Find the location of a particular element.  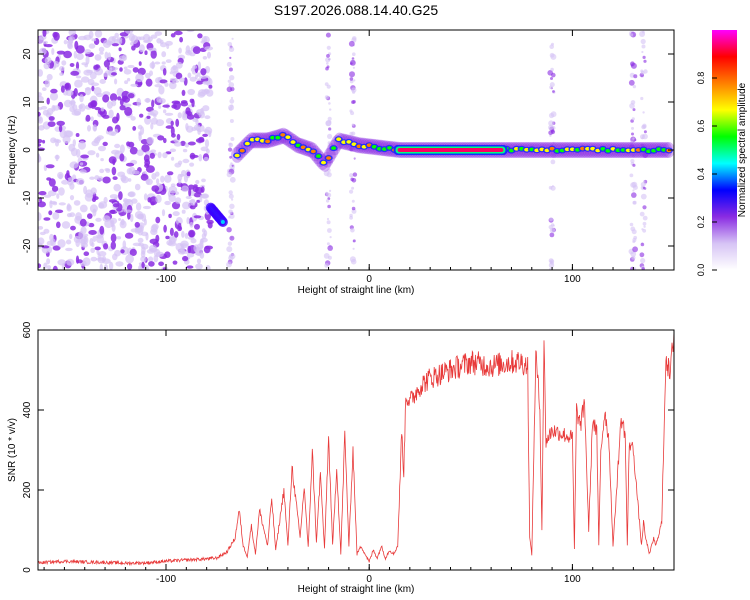

y-tick-label: 400 is located at coordinates (27, 409).